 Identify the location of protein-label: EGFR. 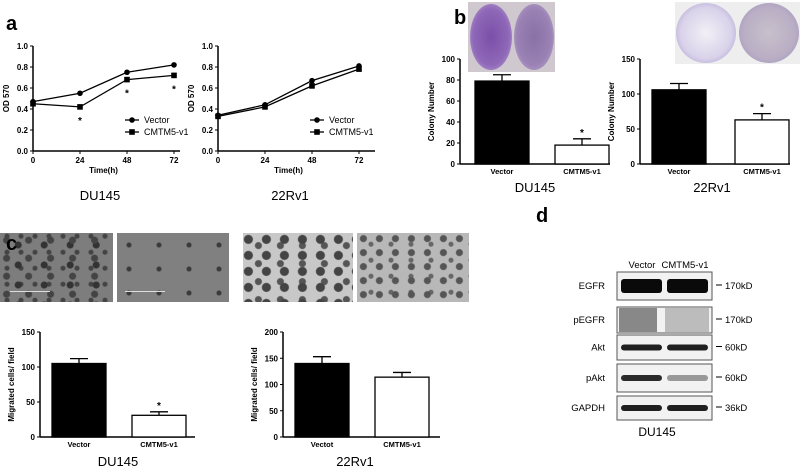
(592, 286).